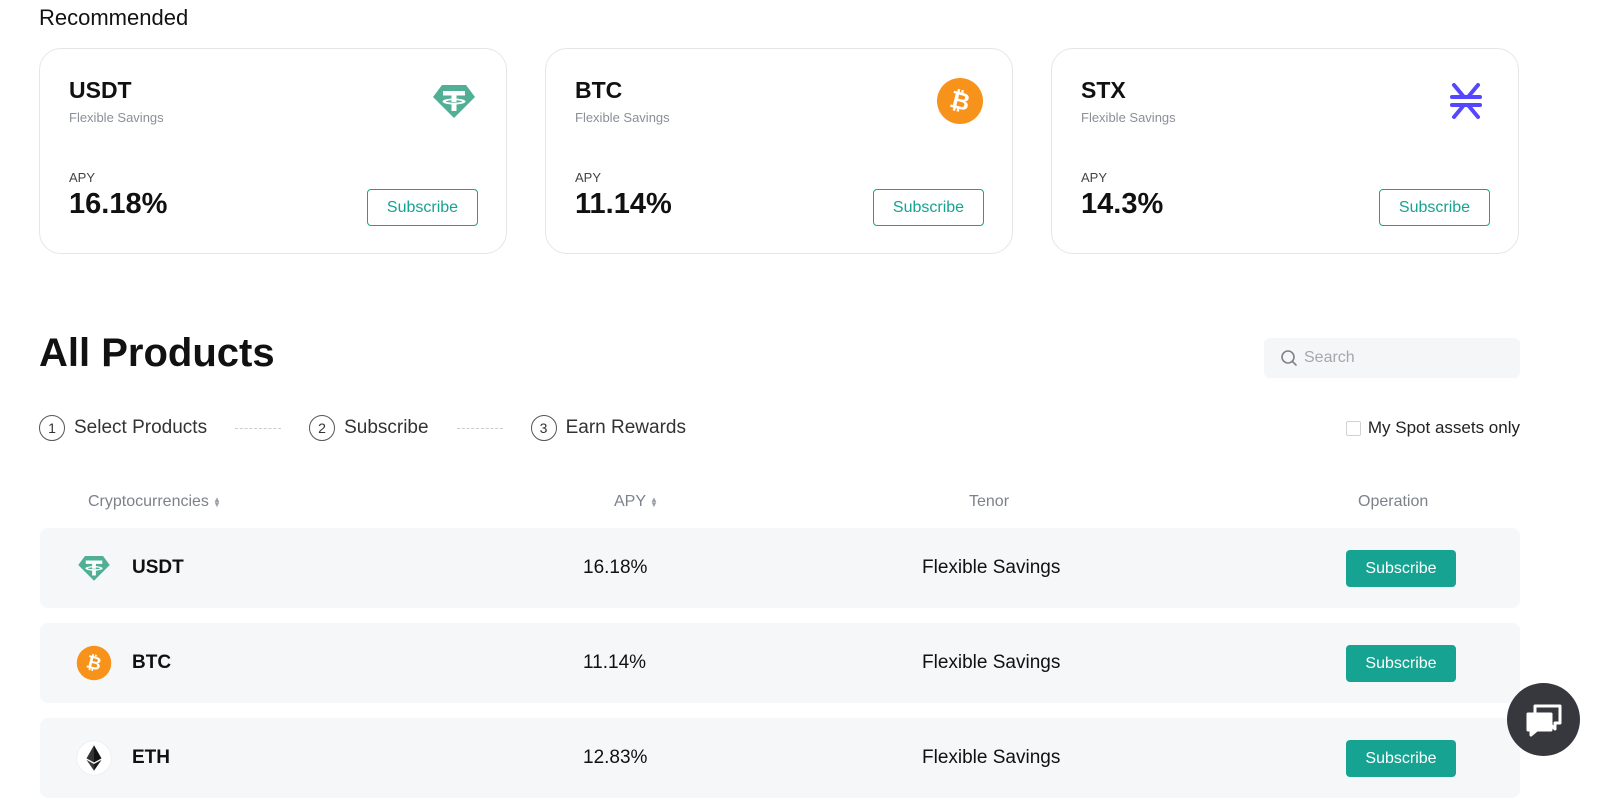 Image resolution: width=1600 pixels, height=805 pixels. What do you see at coordinates (100, 90) in the screenshot?
I see `card-symbol: USDT` at bounding box center [100, 90].